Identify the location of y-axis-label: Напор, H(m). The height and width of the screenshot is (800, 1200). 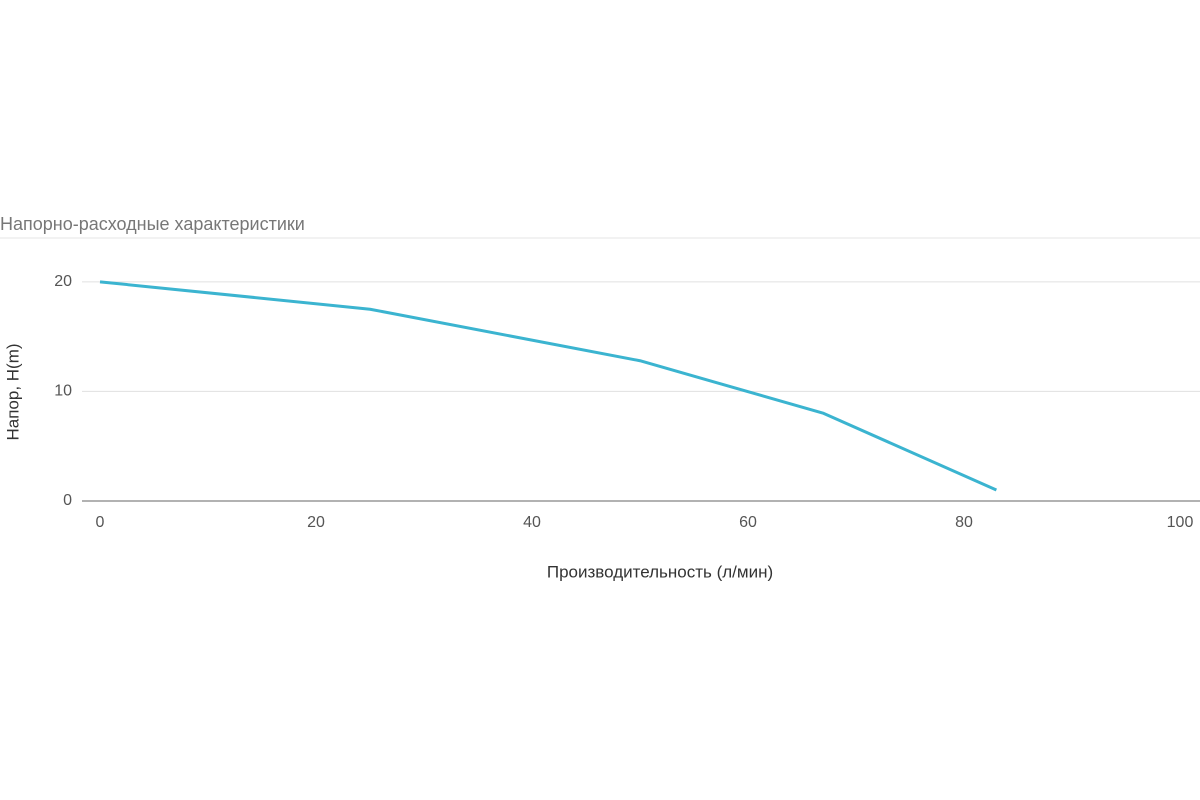
(12, 391).